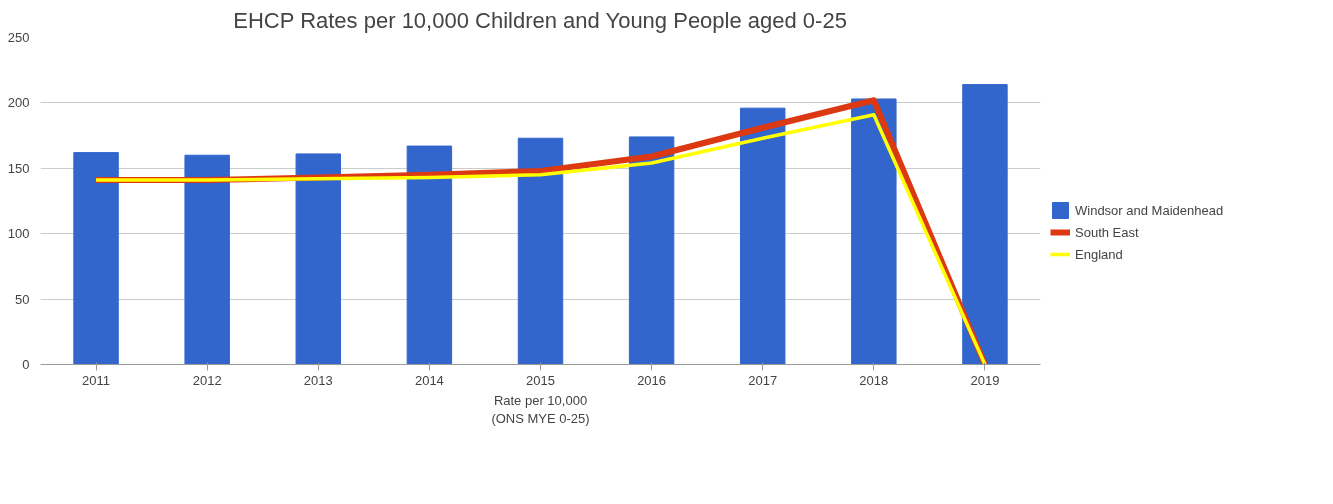  Describe the element at coordinates (429, 380) in the screenshot. I see `x-tick-label: 2014` at that location.